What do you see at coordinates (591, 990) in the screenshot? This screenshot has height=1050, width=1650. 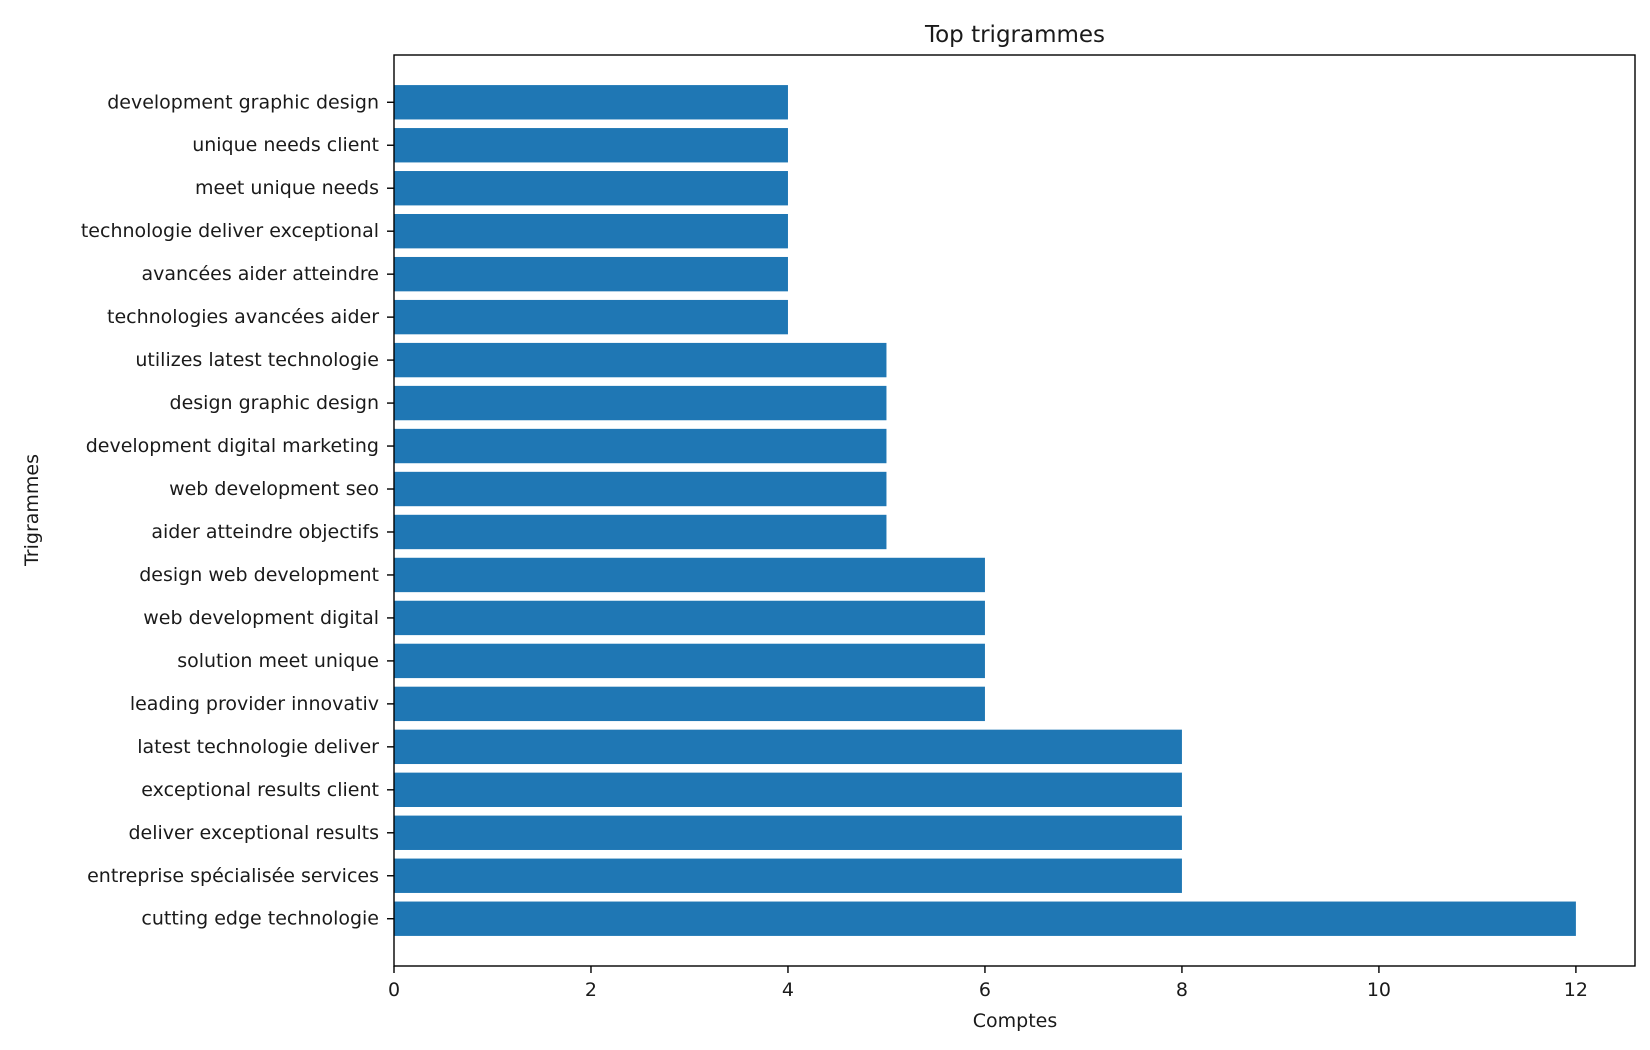 I see `x-tick-label: 2` at bounding box center [591, 990].